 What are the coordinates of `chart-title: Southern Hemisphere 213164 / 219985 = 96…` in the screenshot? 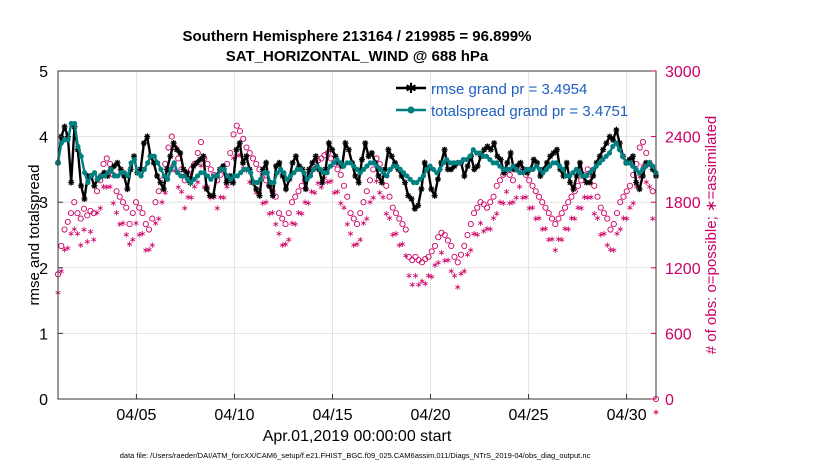 It's located at (357, 36).